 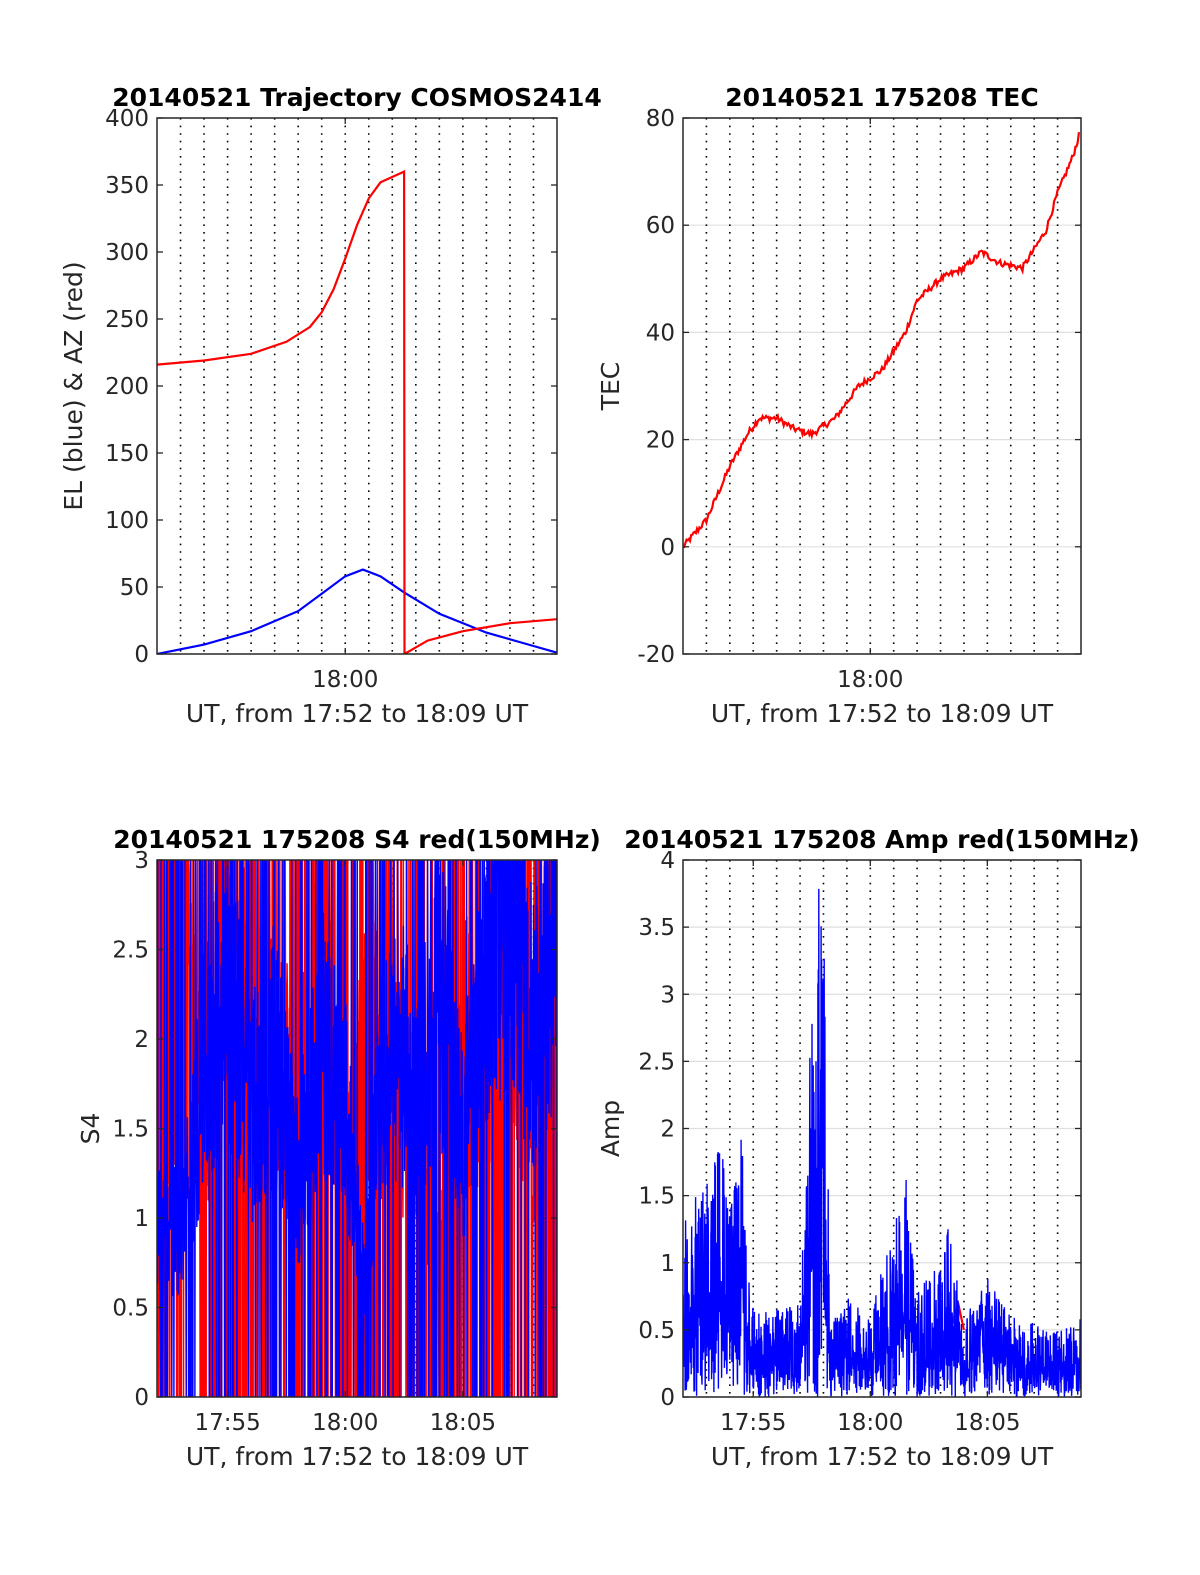 I want to click on chart-title: 20140521 175208 TEC, so click(x=881, y=97).